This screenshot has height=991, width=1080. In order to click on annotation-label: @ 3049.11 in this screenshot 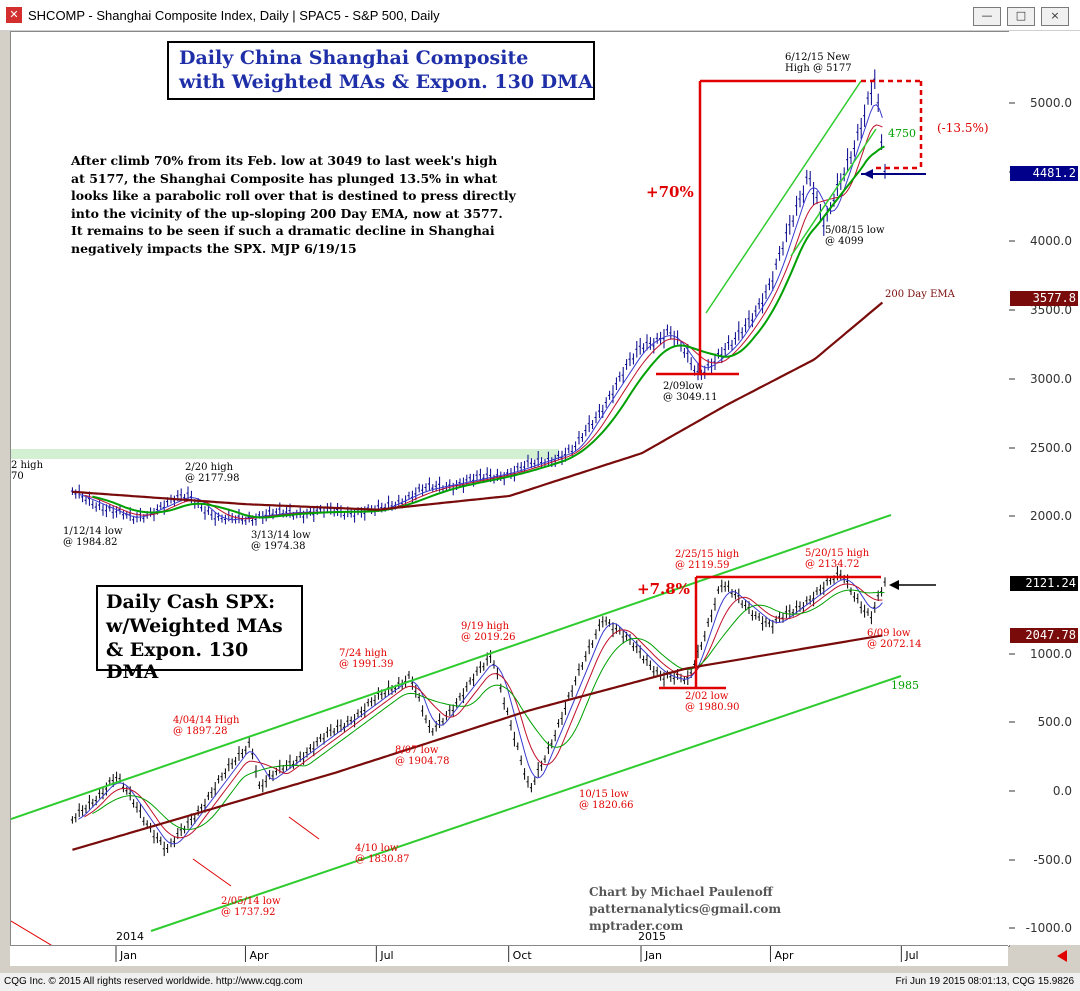, I will do `click(690, 397)`.